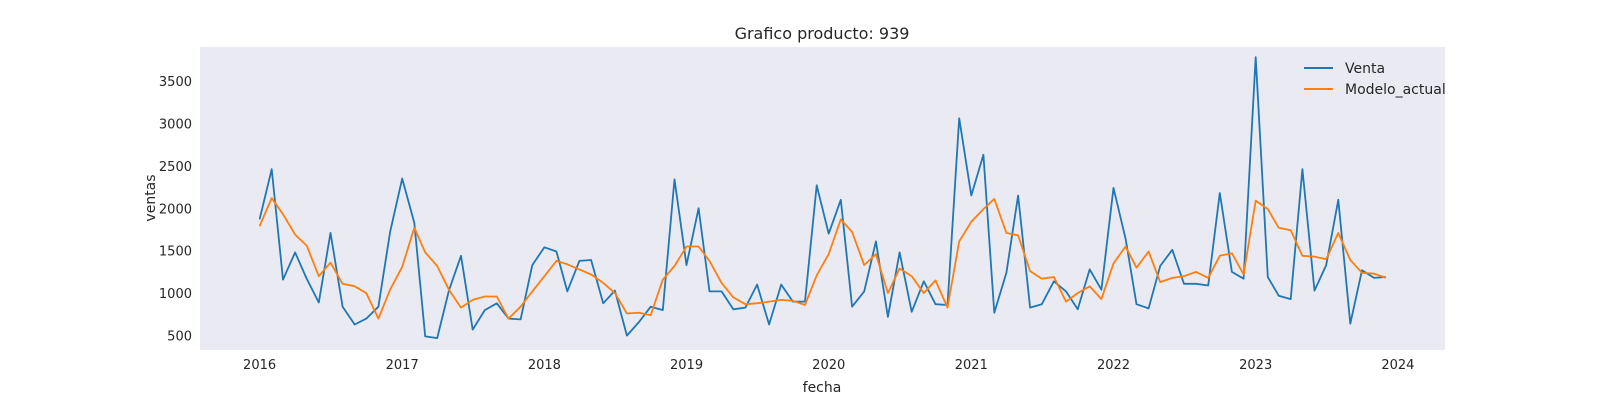  What do you see at coordinates (179, 337) in the screenshot?
I see `y-tick-label: 500` at bounding box center [179, 337].